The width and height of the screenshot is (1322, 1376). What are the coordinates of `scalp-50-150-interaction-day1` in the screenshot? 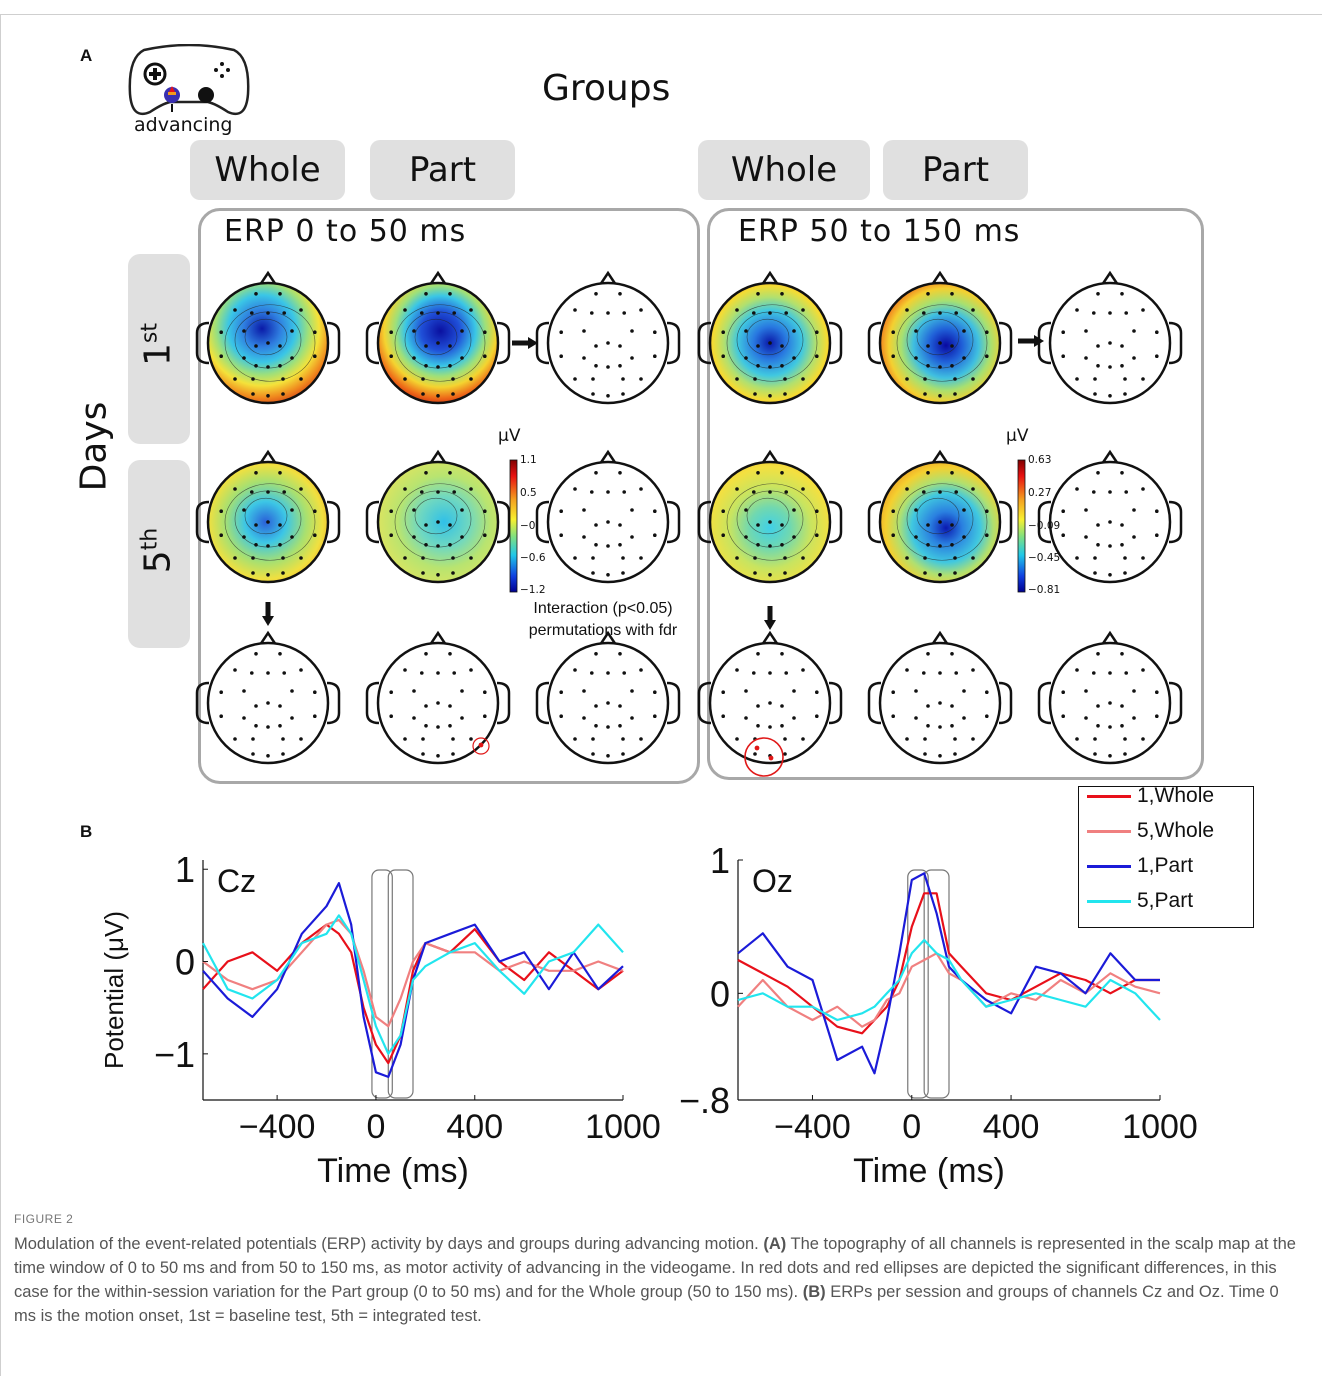 It's located at (1110, 337).